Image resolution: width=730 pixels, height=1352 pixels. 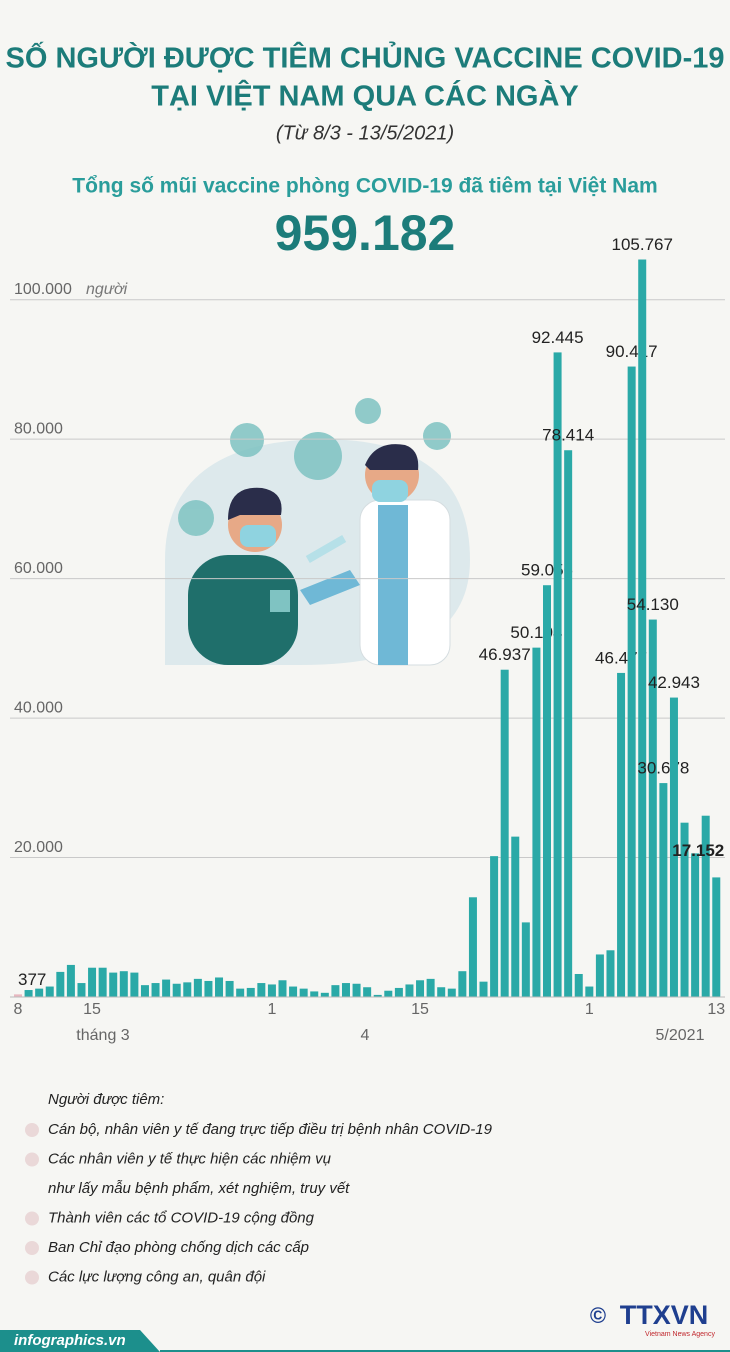 I want to click on legend-item: Ban Chỉ đạo phòng chống dịch các cấp, so click(x=178, y=1247).